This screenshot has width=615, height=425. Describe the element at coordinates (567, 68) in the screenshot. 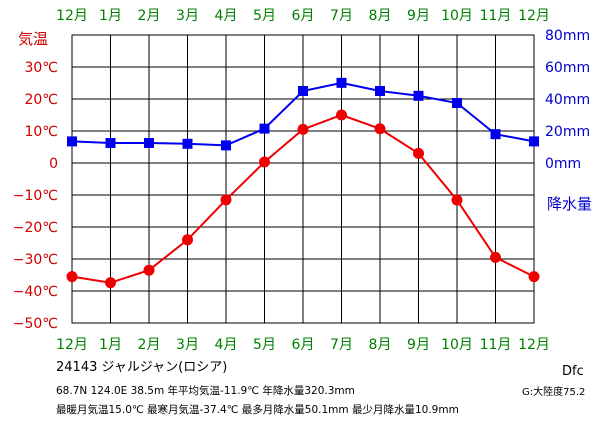

I see `precip-tick-label: 60mm` at that location.